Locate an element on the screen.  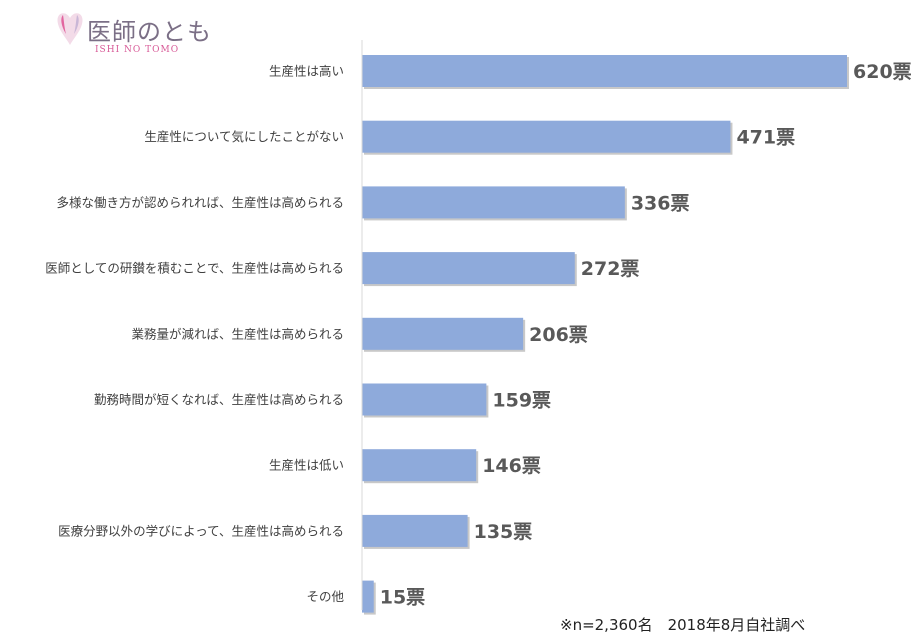
logo-subtitle: ISHI NO TOMO is located at coordinates (137, 50).